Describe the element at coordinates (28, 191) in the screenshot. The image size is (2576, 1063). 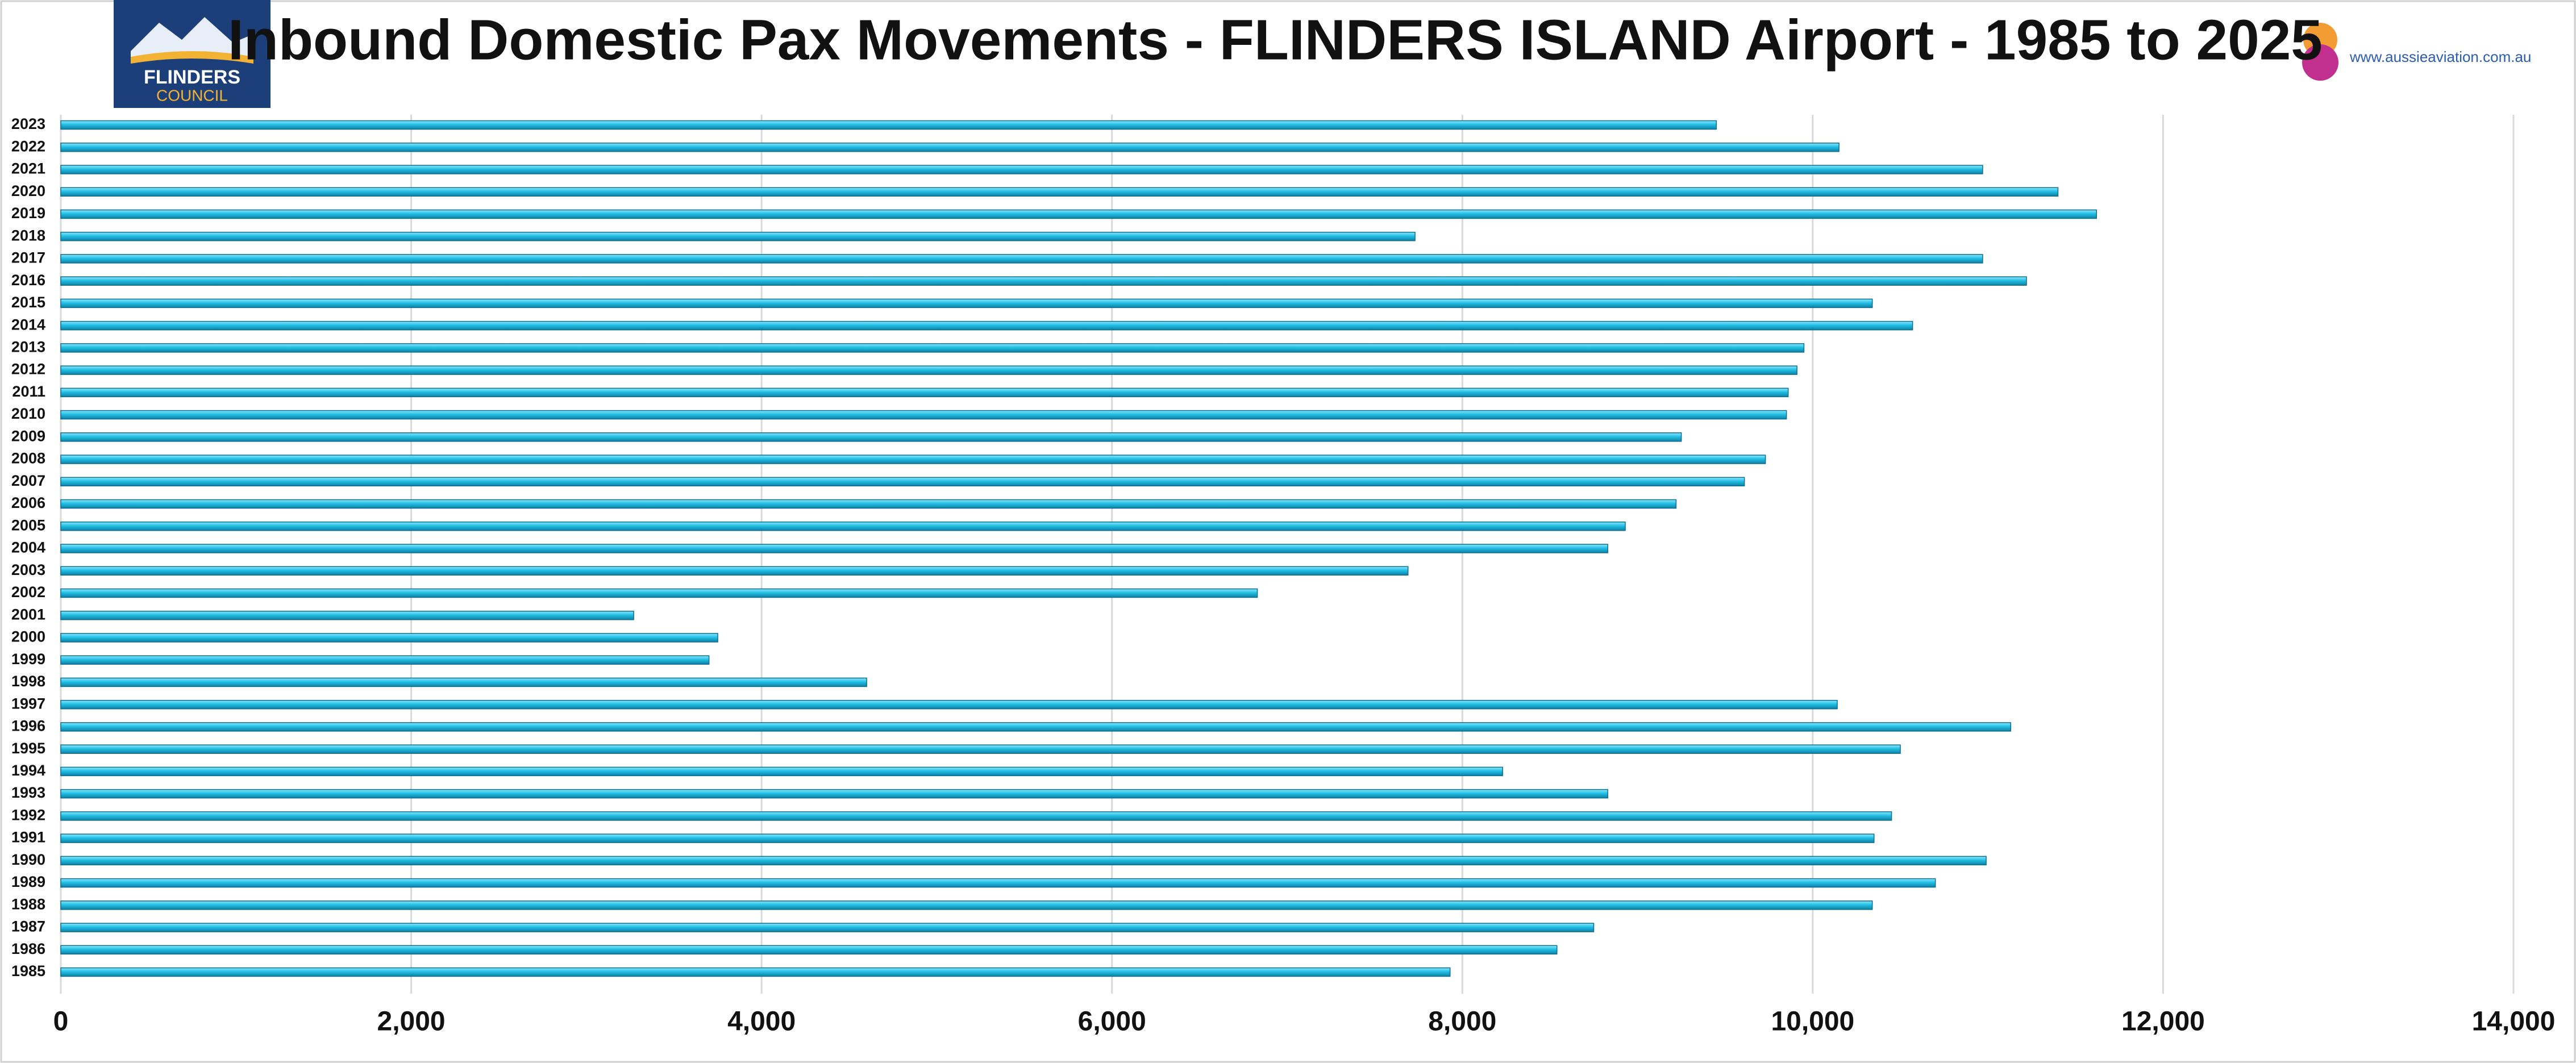
I see `y-tick-label: 2020` at that location.